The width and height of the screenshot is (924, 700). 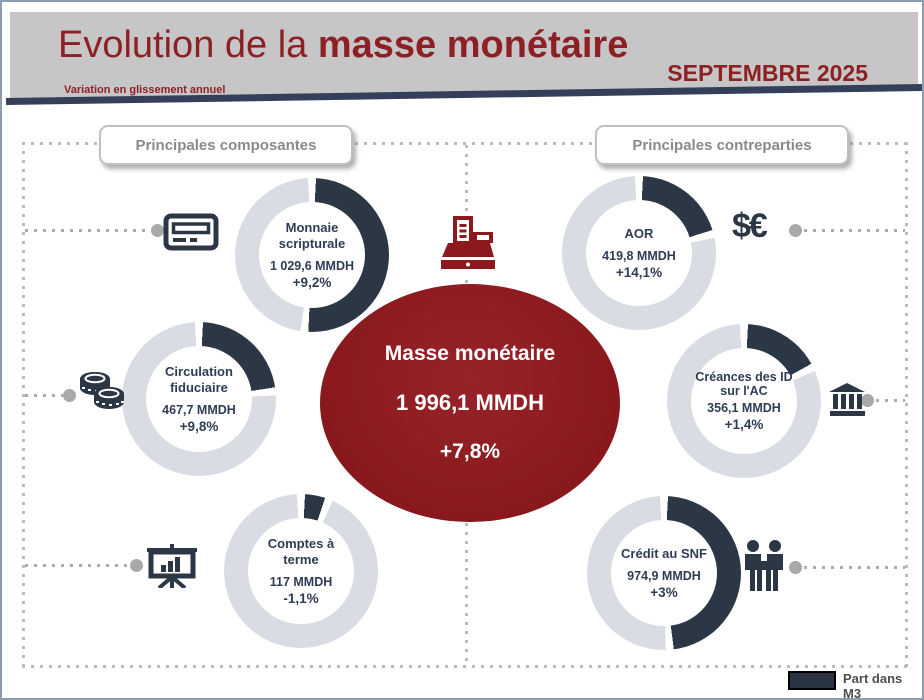 What do you see at coordinates (470, 451) in the screenshot?
I see `total-change: +7,8%` at bounding box center [470, 451].